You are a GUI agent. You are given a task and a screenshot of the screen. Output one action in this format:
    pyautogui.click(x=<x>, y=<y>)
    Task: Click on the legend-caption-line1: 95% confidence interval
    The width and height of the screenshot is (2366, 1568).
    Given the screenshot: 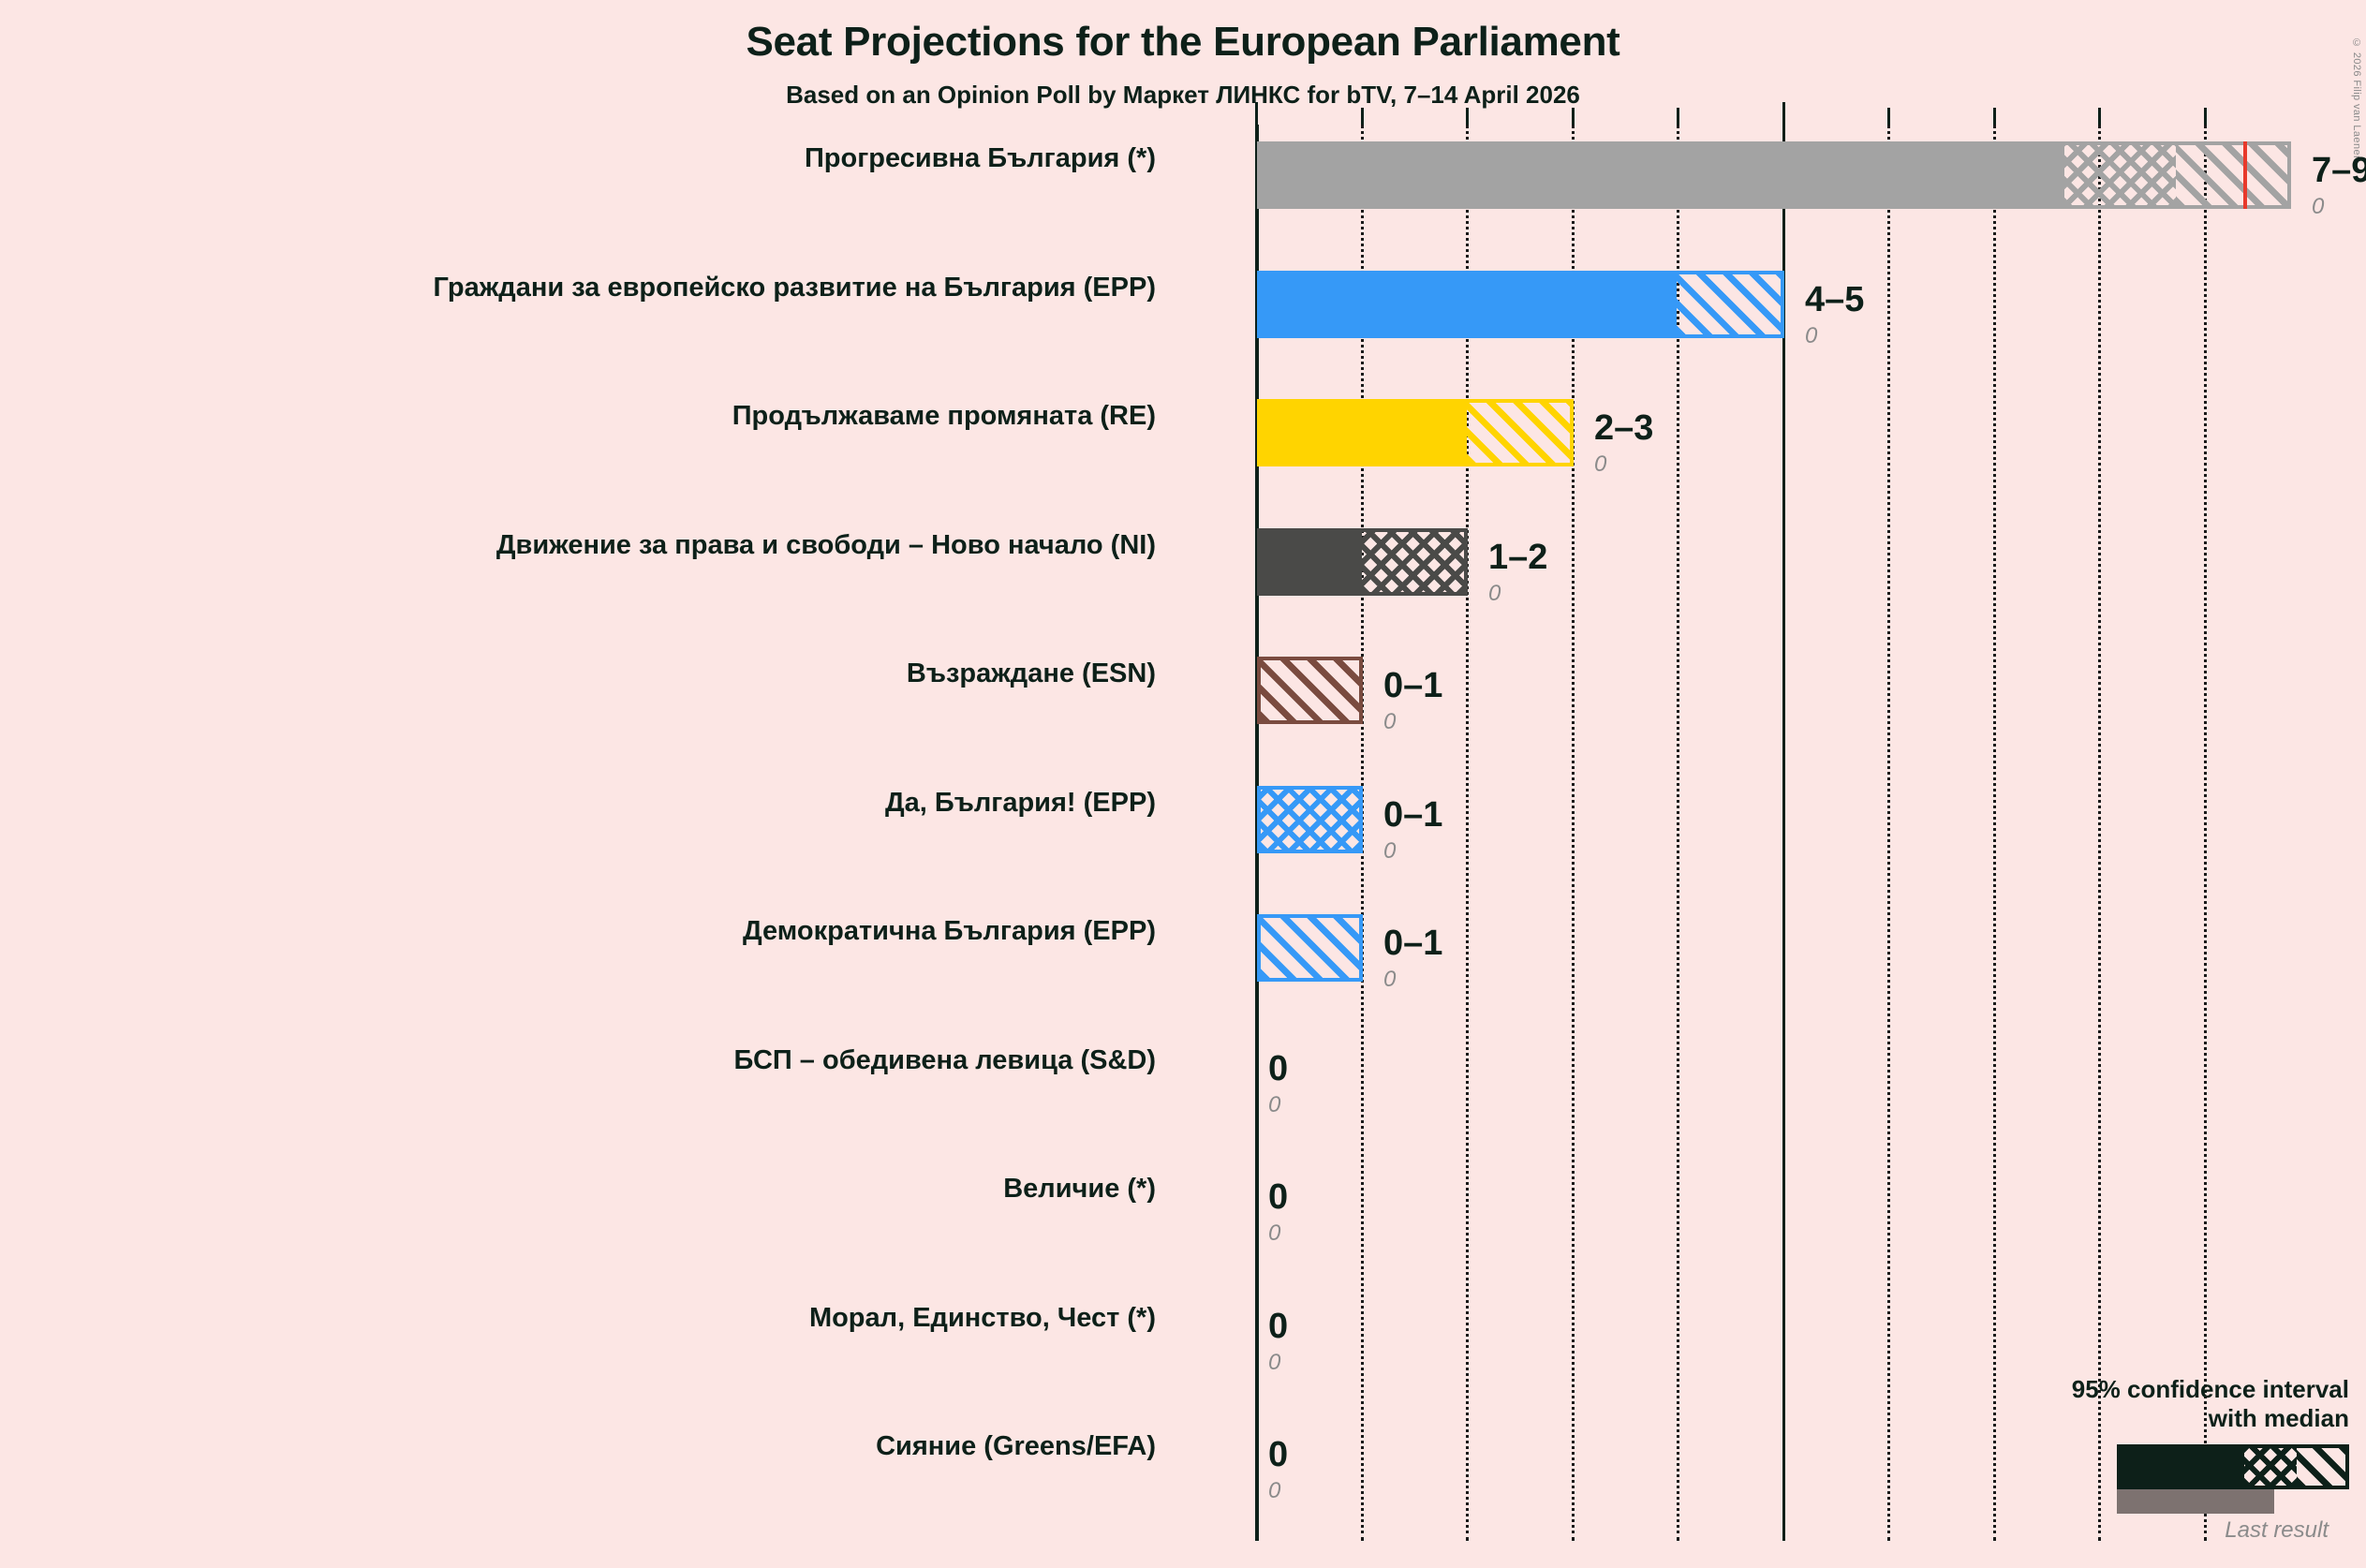 What is the action you would take?
    pyautogui.click(x=2210, y=1388)
    